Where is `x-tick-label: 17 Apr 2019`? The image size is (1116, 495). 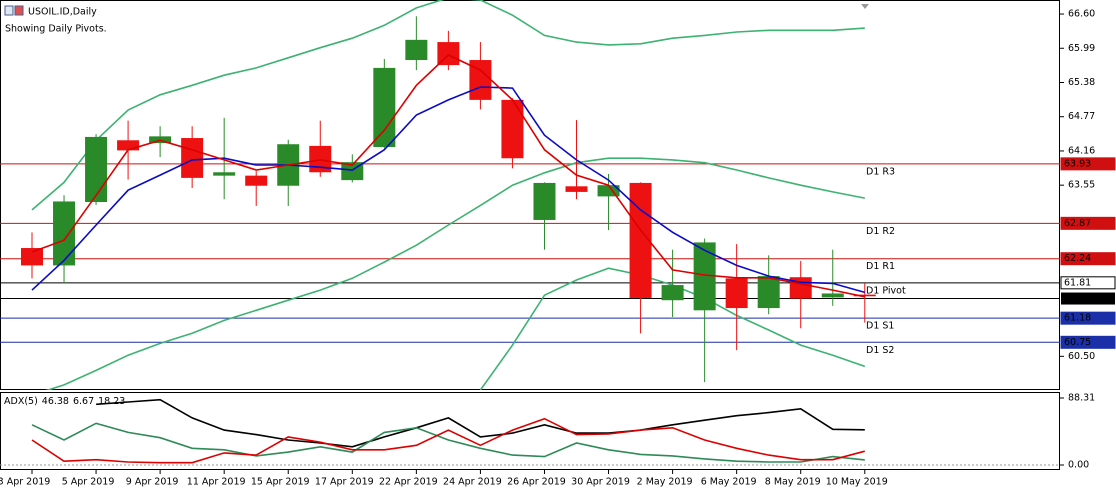 x-tick-label: 17 Apr 2019 is located at coordinates (344, 482).